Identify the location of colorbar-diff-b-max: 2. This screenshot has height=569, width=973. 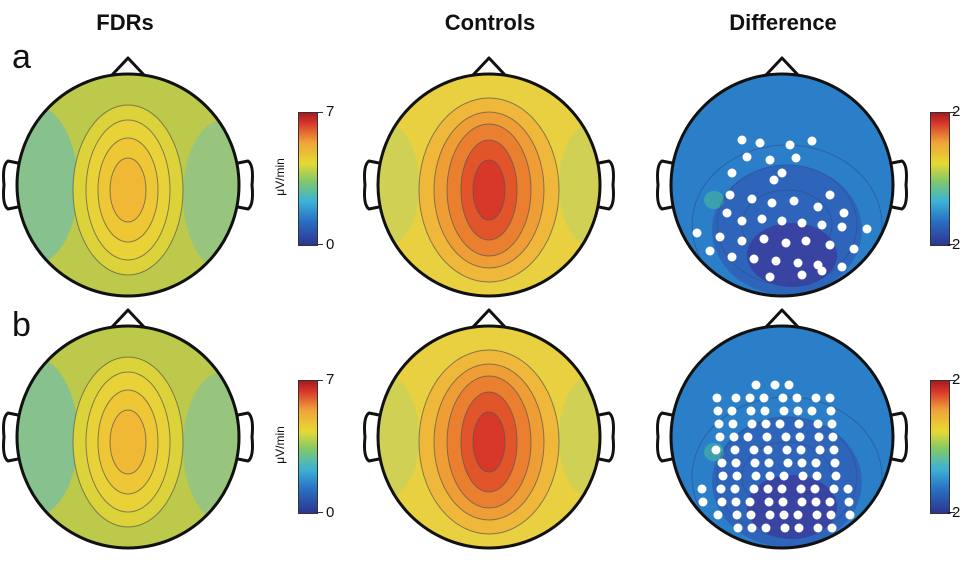
(956, 379).